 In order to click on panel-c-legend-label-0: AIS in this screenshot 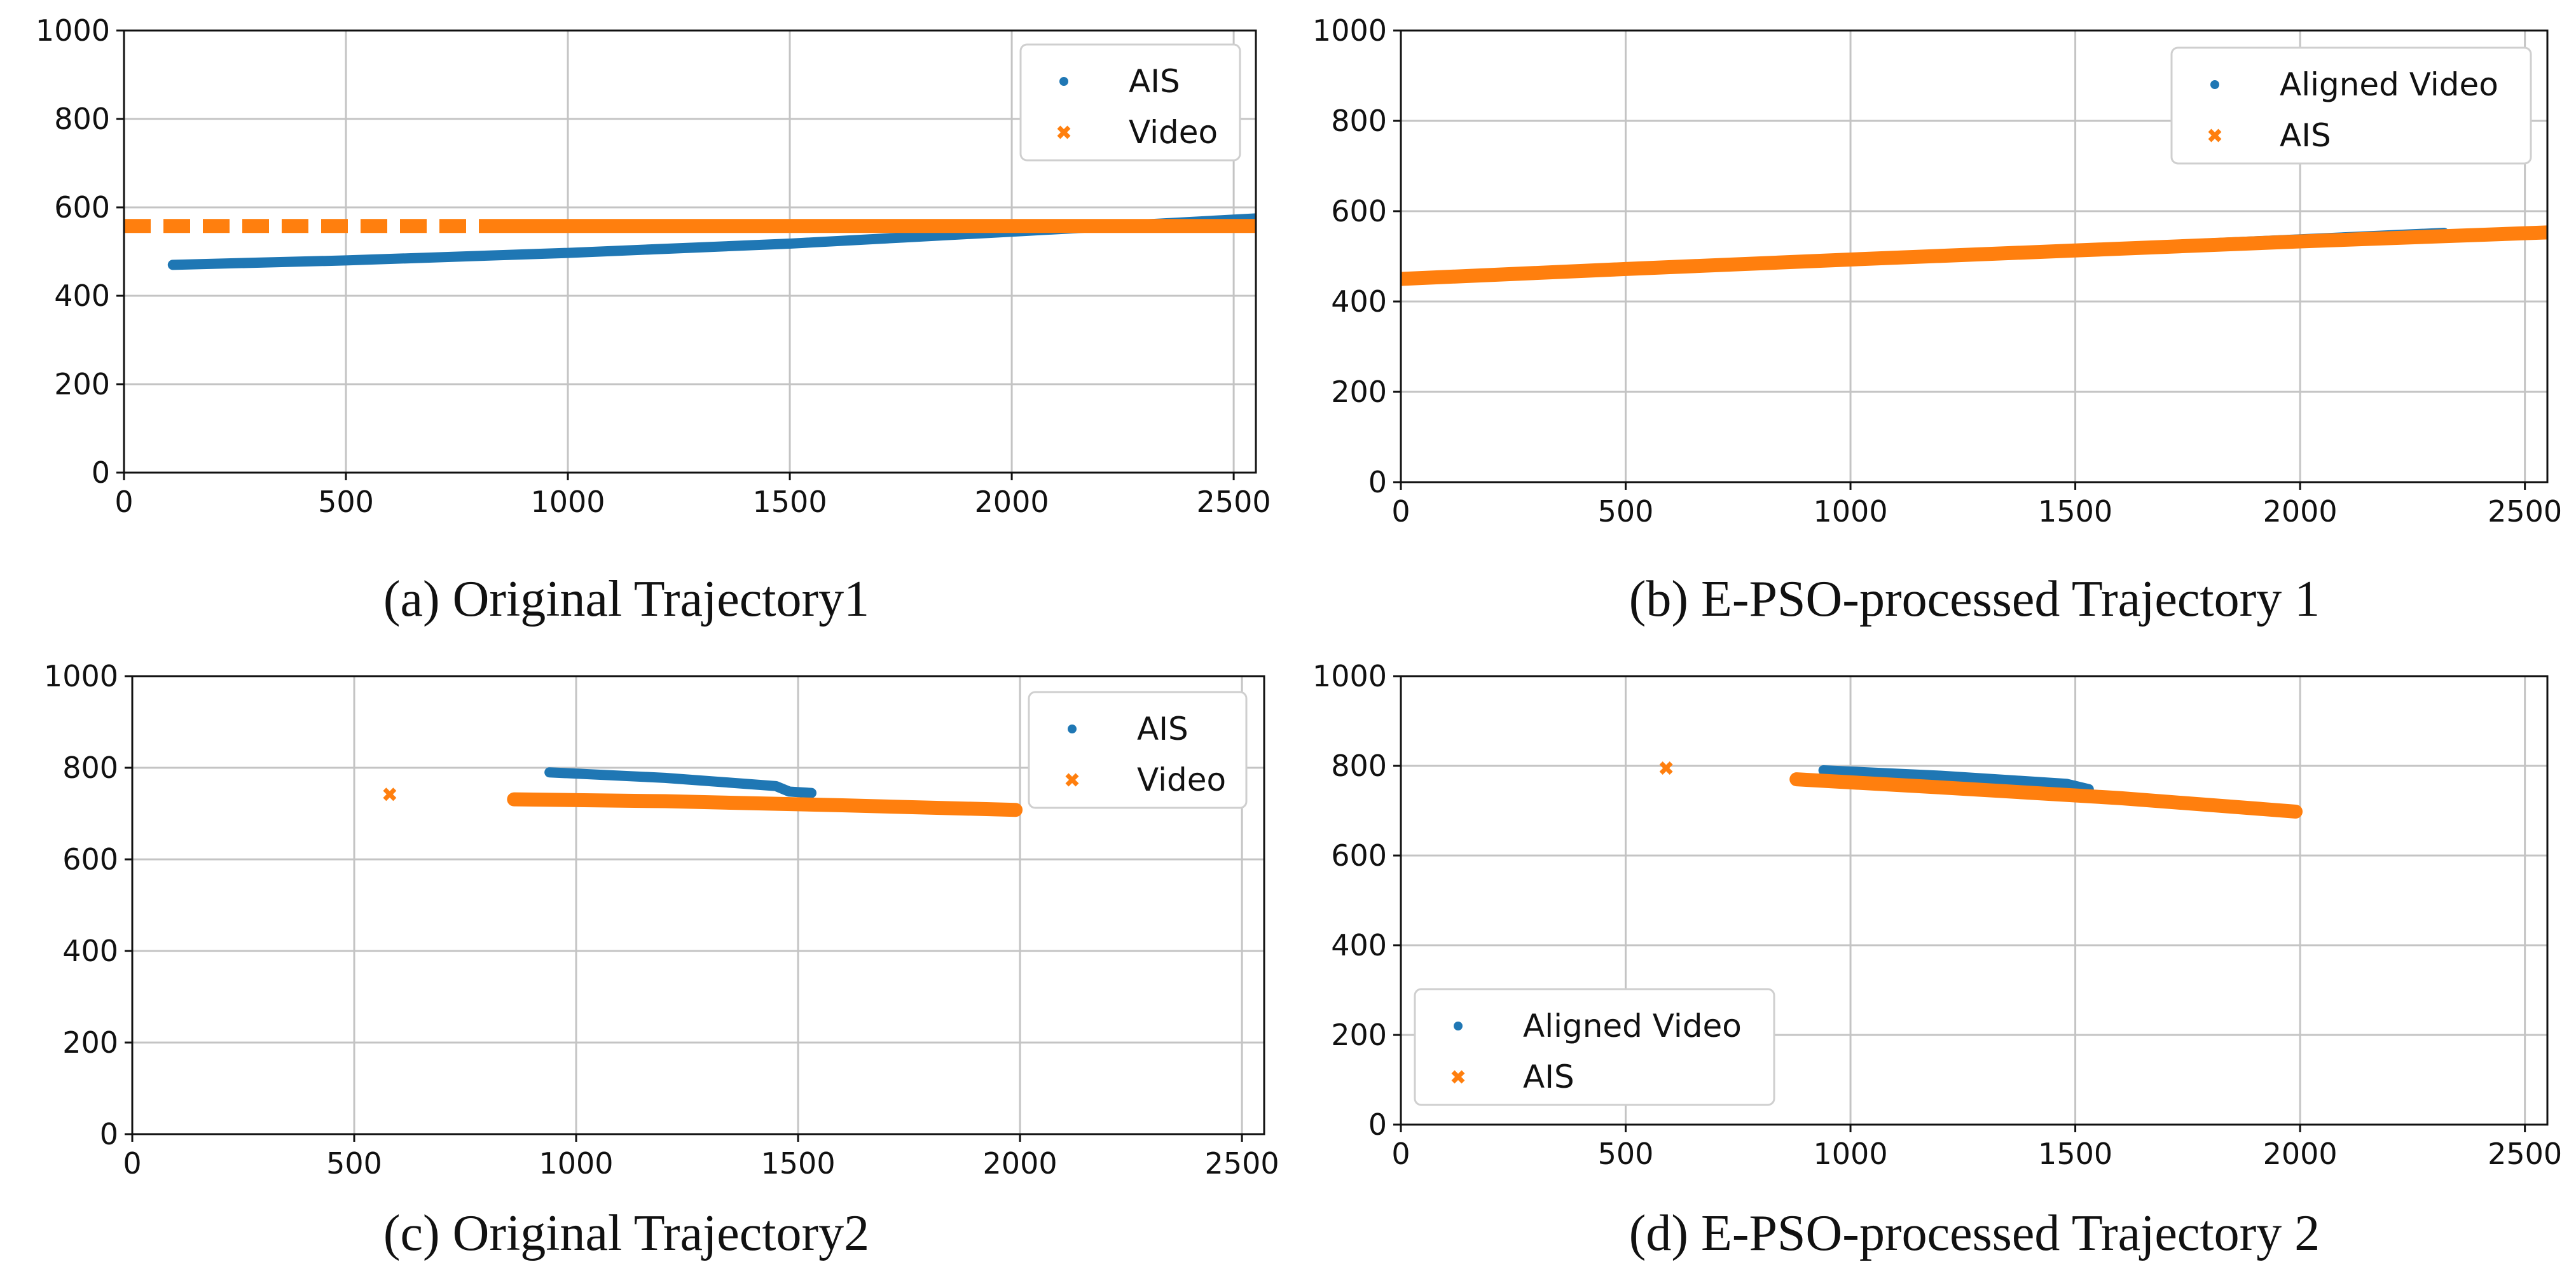, I will do `click(1162, 729)`.